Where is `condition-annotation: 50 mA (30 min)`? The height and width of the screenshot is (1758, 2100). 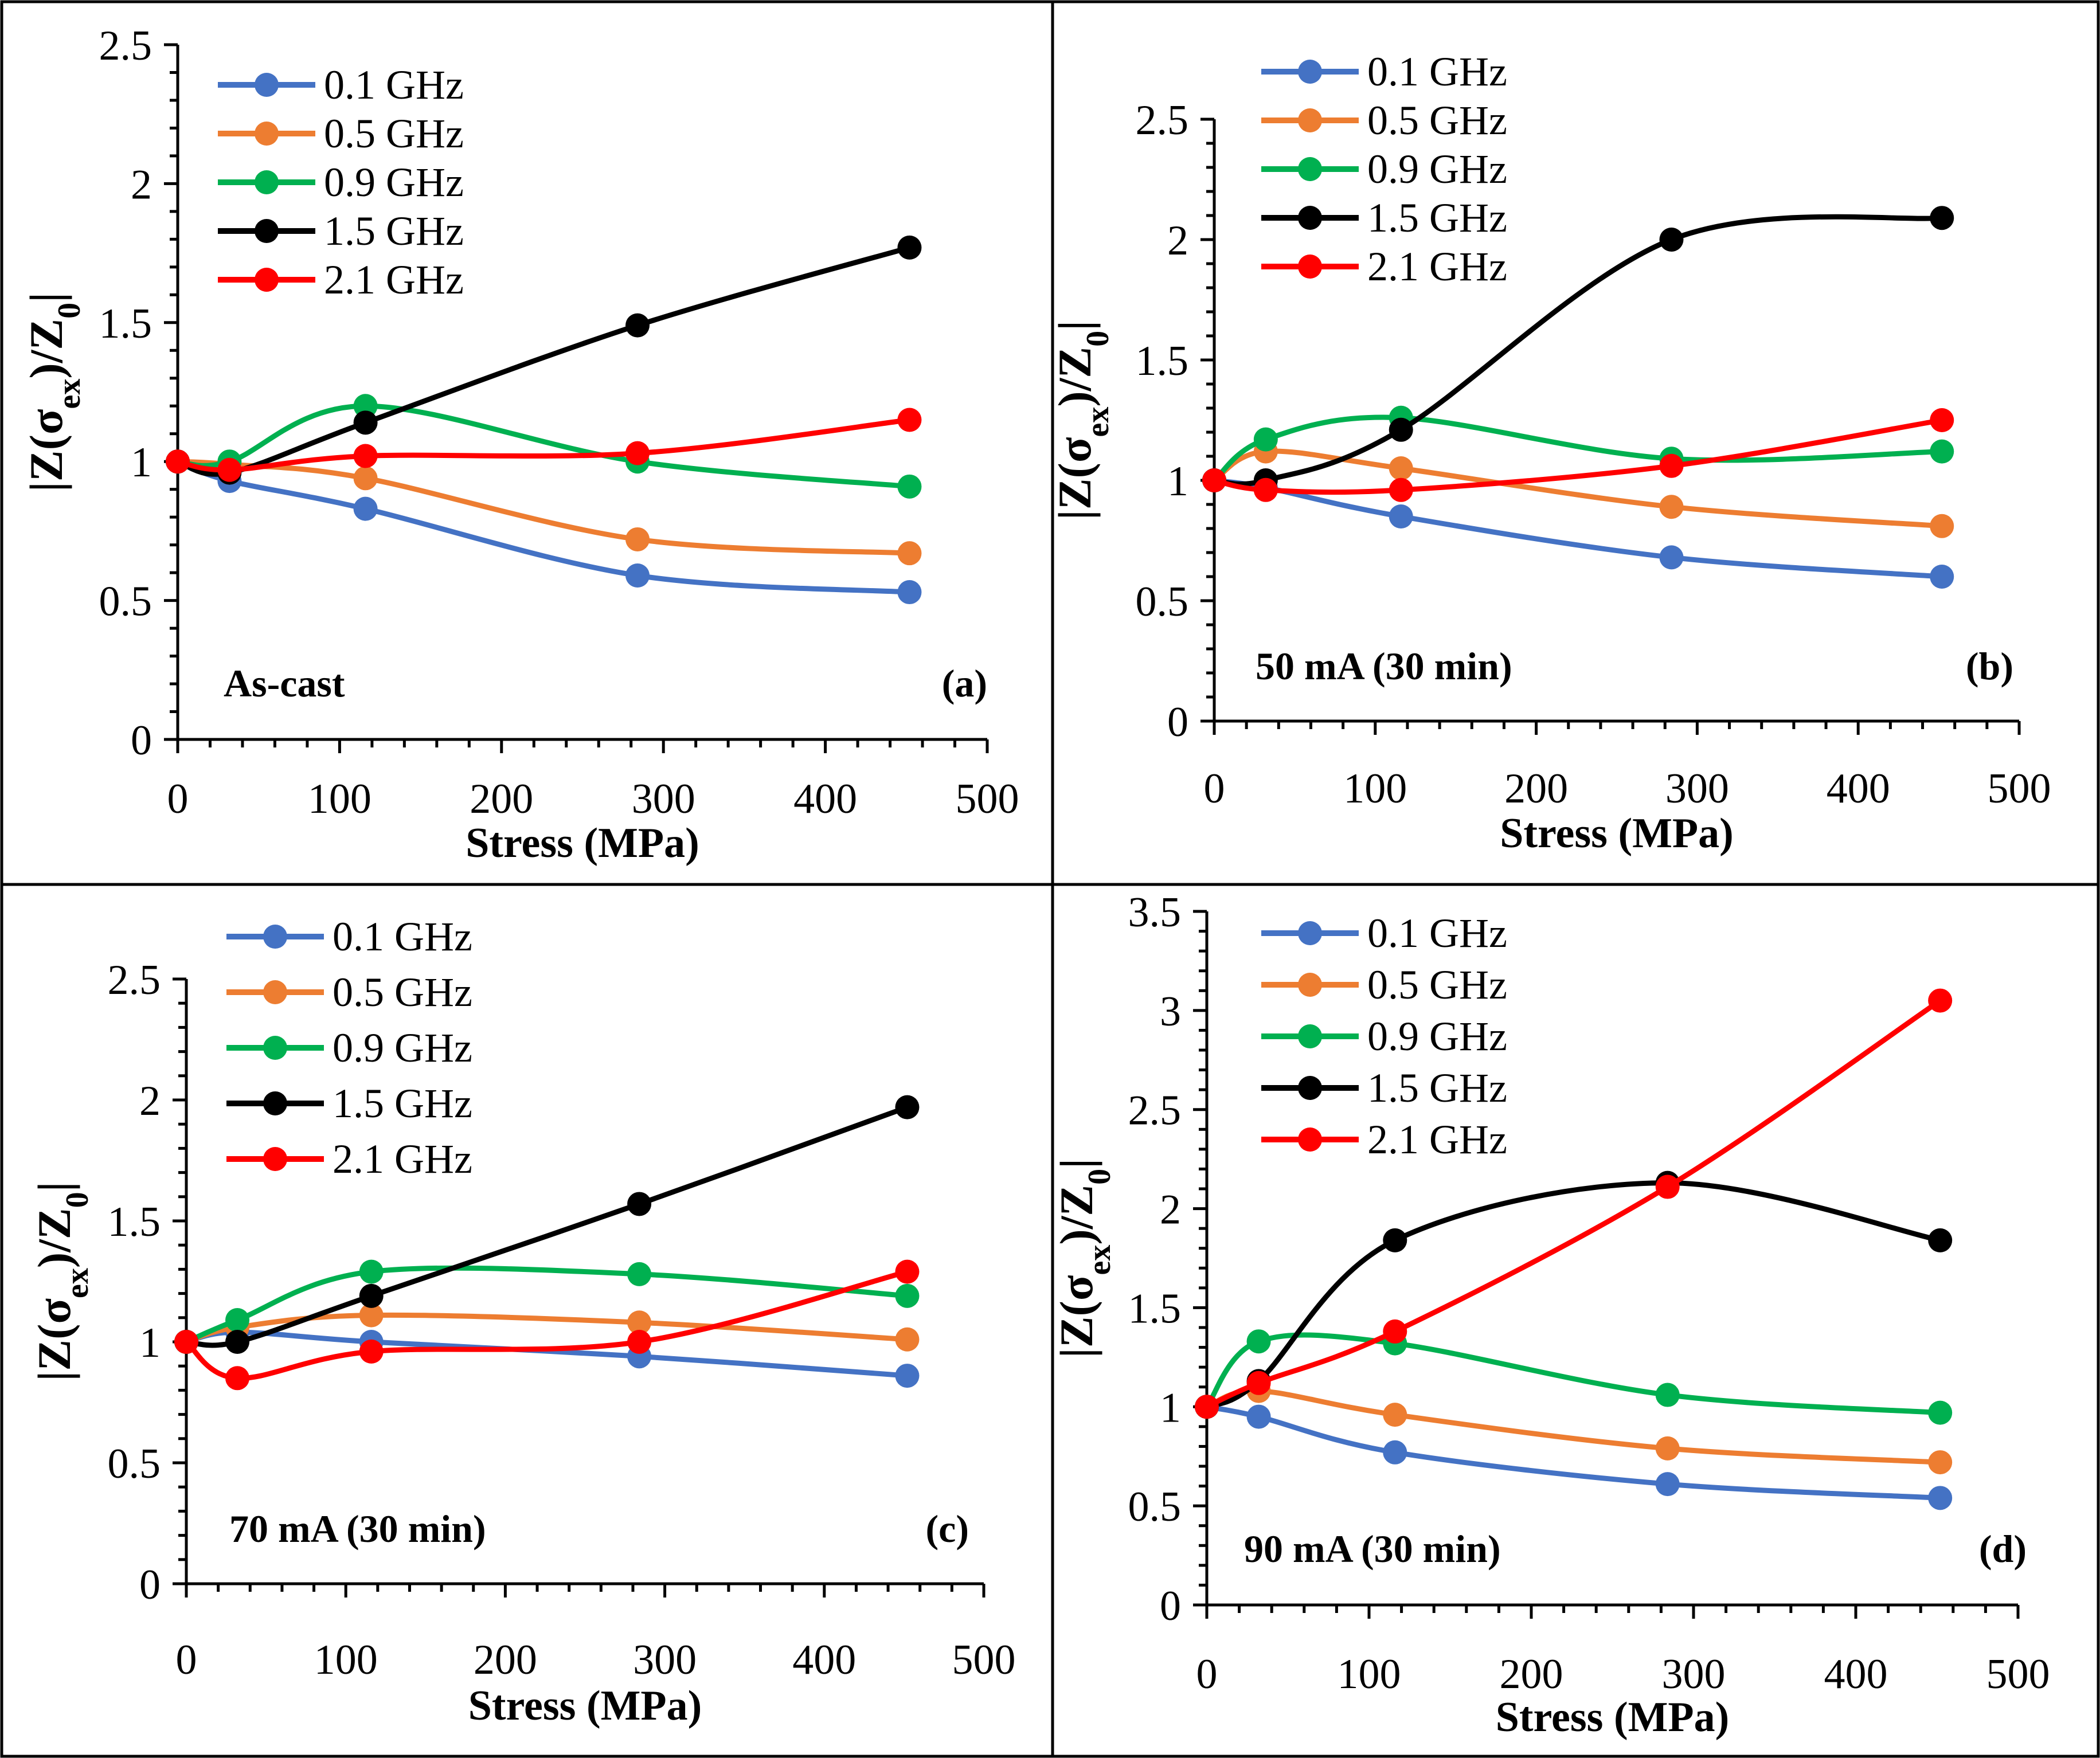 condition-annotation: 50 mA (30 min) is located at coordinates (1384, 666).